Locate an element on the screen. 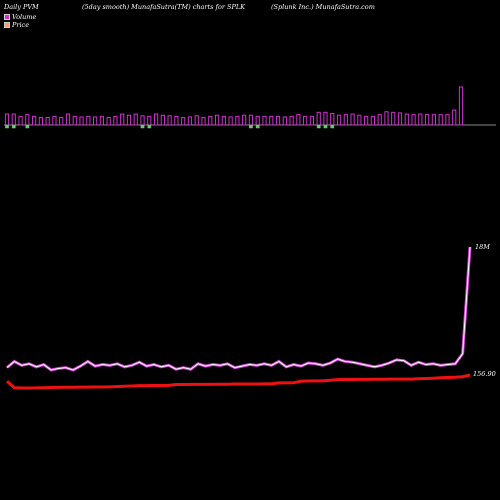  legend-volume-label: Volume is located at coordinates (24, 17).